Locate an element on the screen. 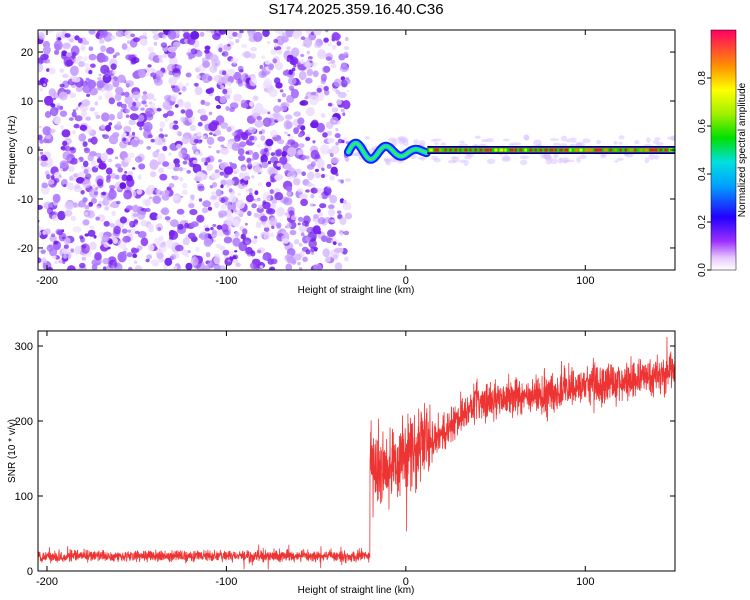 The width and height of the screenshot is (750, 600). snr-y-tick-label: 200 is located at coordinates (24, 422).